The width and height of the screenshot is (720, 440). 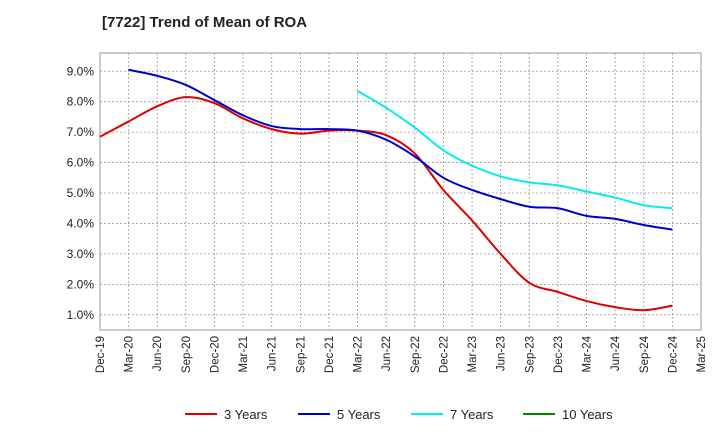 I want to click on y-tick-label: 5.0%, so click(x=81, y=193).